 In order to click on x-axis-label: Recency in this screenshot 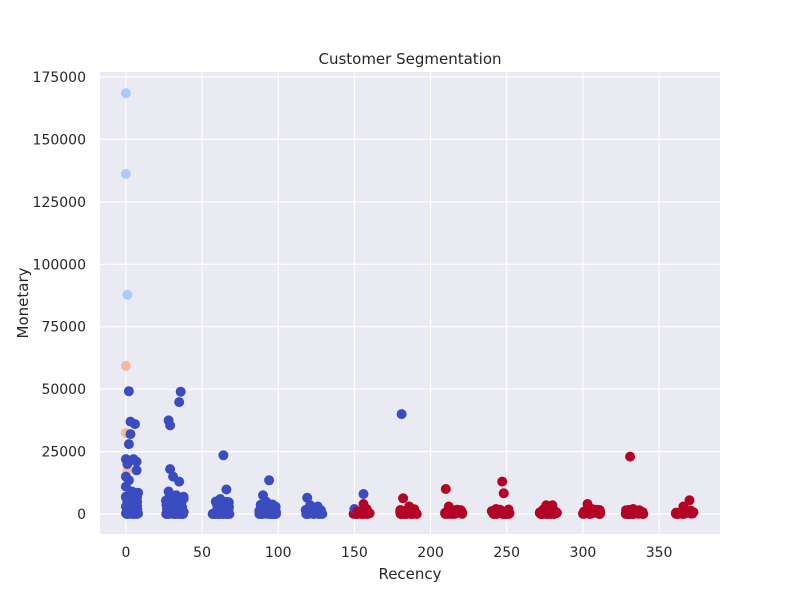, I will do `click(409, 574)`.